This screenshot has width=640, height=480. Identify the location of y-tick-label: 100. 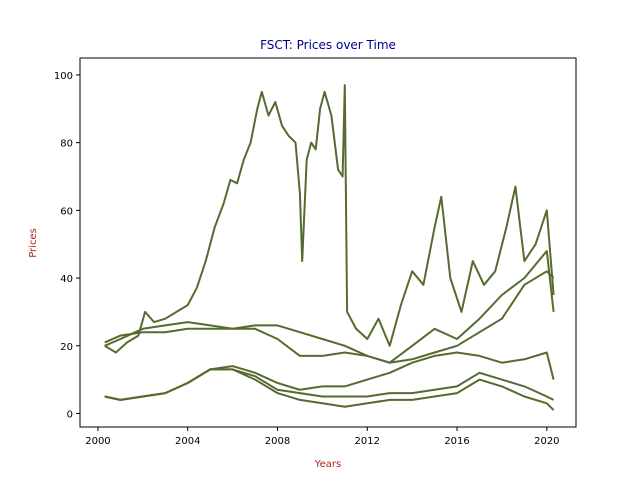
(63, 76).